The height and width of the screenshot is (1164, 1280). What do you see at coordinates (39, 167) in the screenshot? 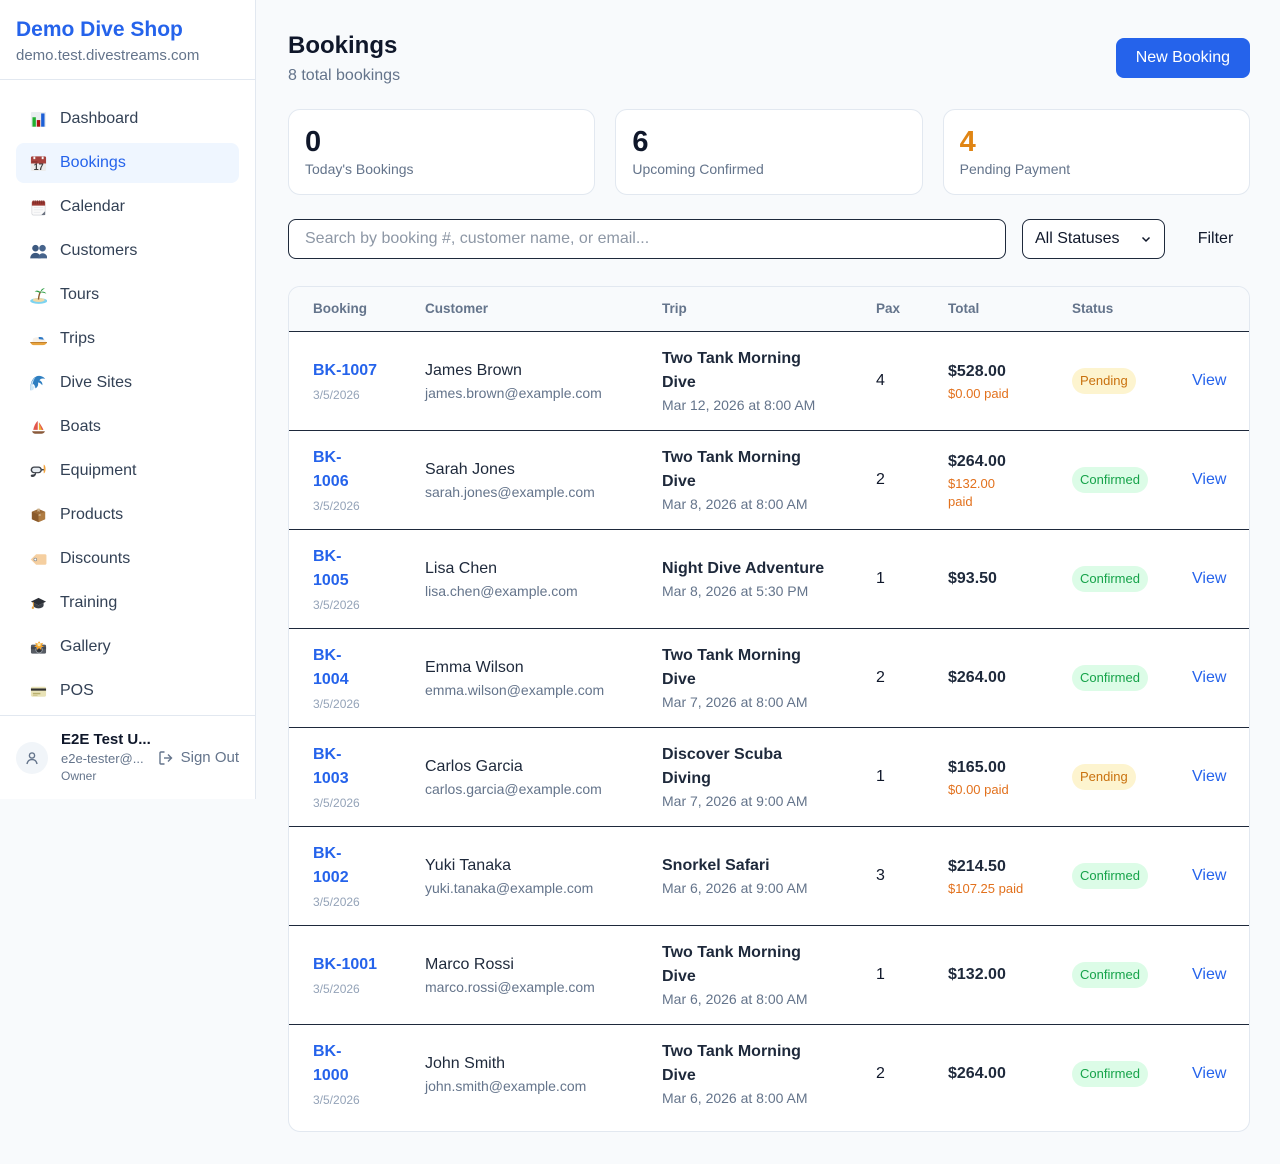
I see `svg-text: 17` at bounding box center [39, 167].